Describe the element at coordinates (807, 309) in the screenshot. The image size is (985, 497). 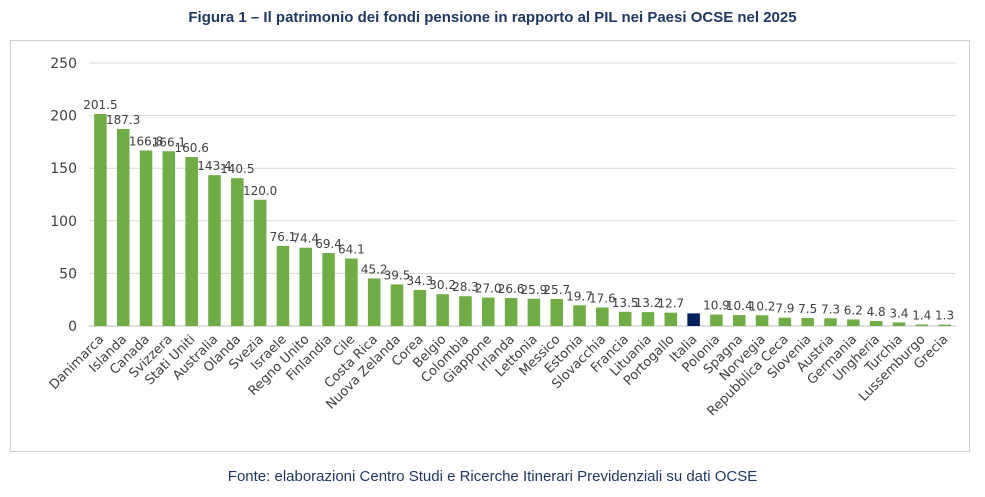
I see `data-label: 7.5` at that location.